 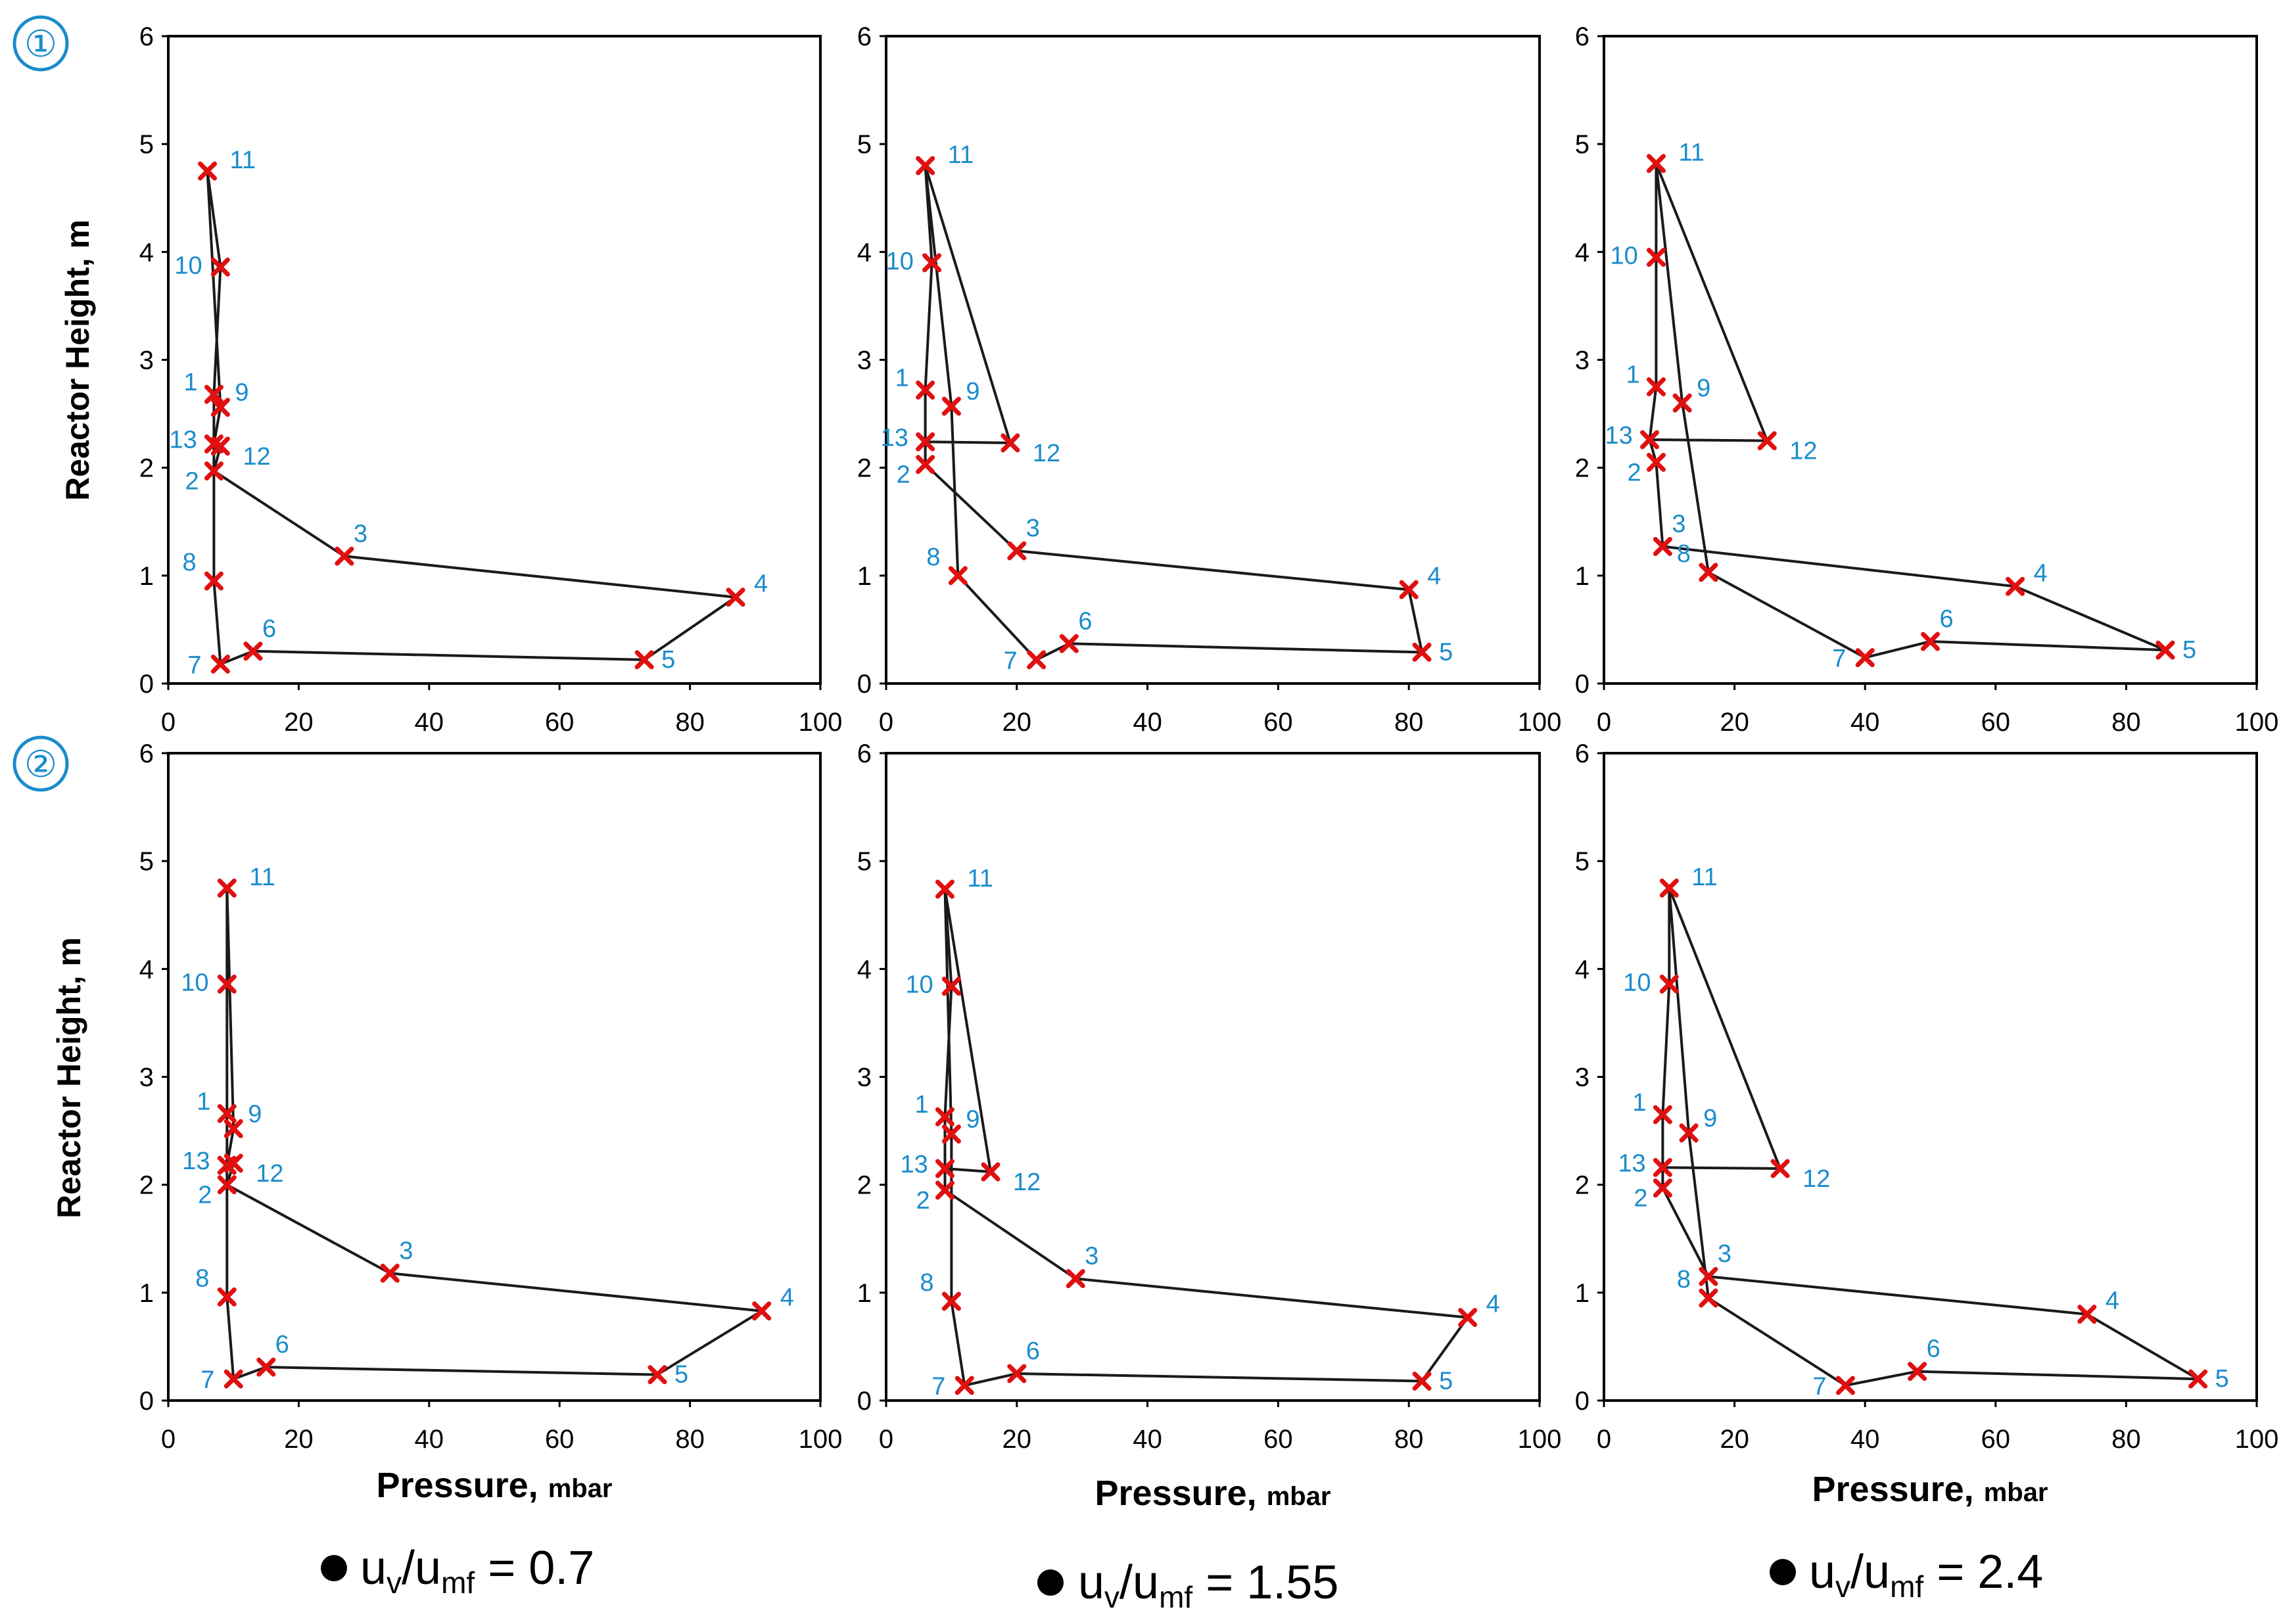 What do you see at coordinates (1931, 360) in the screenshot?
I see `panel-frame-r1c3` at bounding box center [1931, 360].